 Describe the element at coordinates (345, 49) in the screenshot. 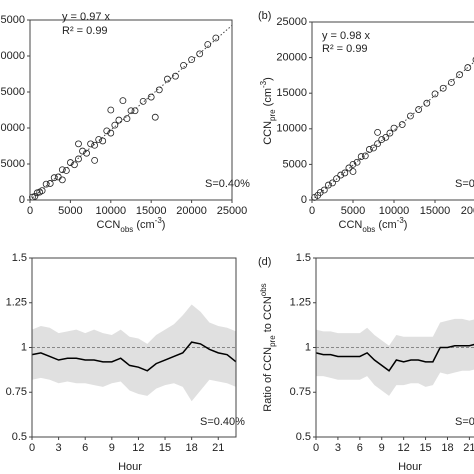

I see `annotation: R² = 0.99` at that location.